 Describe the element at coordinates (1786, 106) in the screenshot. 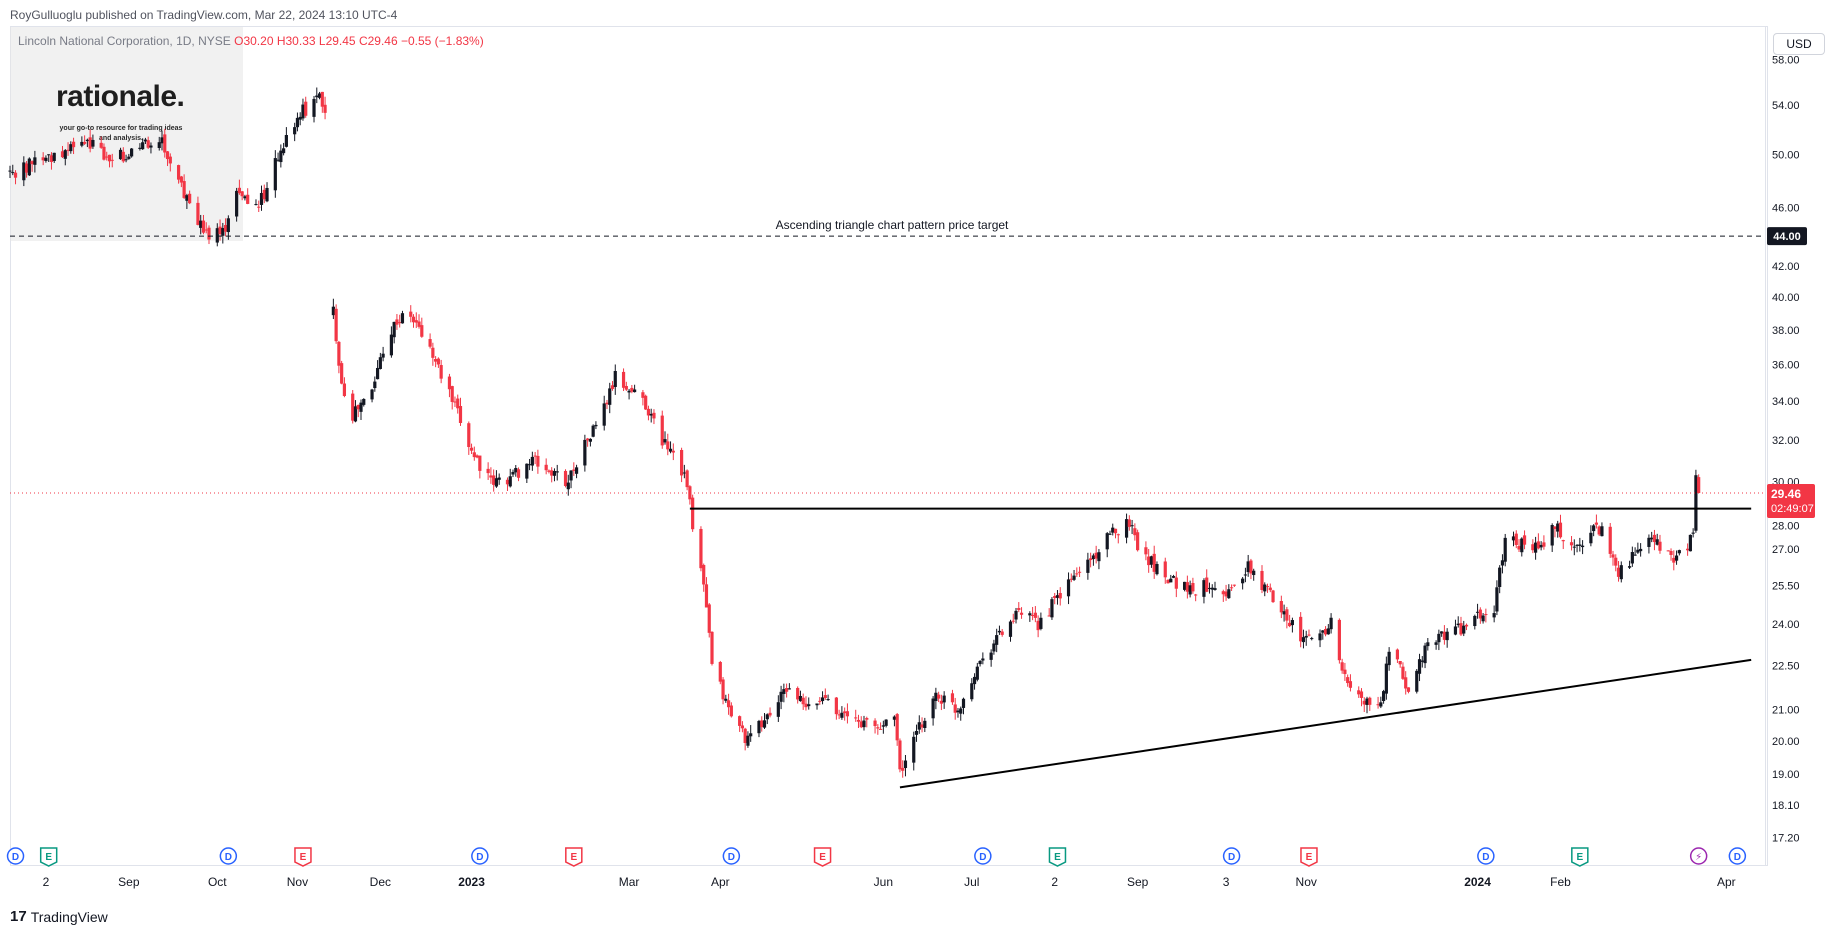

I see `price-tick-label: 54.00` at that location.